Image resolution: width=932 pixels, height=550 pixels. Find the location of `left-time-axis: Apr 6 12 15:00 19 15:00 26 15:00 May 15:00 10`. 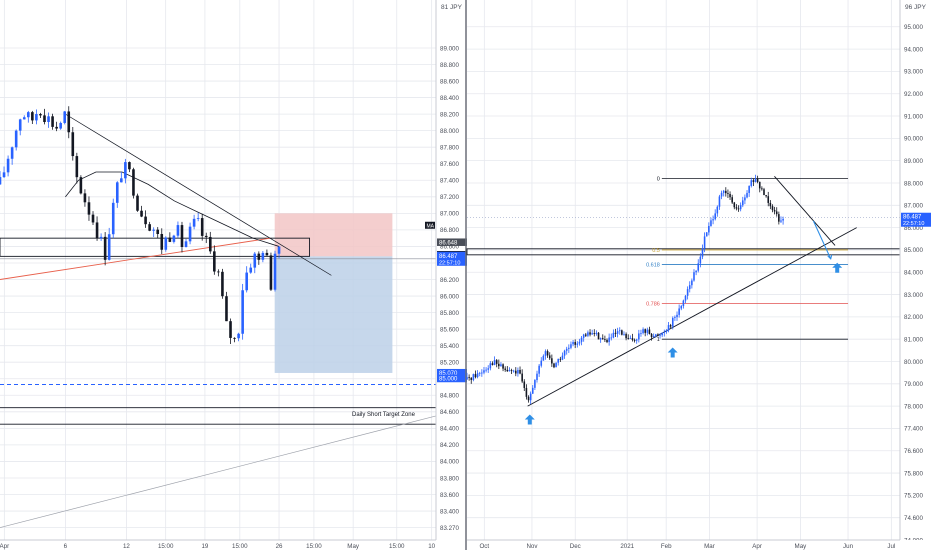

left-time-axis: Apr 6 12 15:00 19 15:00 26 15:00 May 15:00 10 is located at coordinates (218, 546).